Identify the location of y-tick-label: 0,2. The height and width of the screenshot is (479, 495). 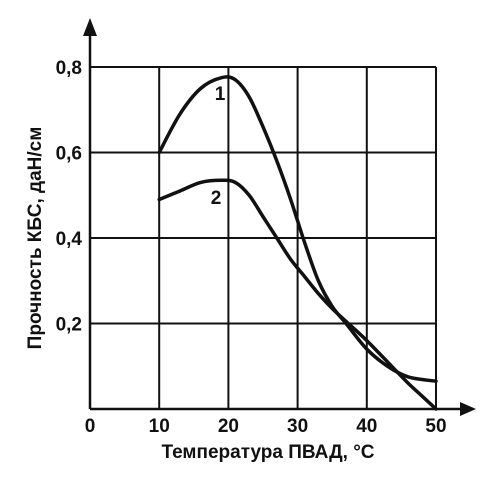
(69, 325).